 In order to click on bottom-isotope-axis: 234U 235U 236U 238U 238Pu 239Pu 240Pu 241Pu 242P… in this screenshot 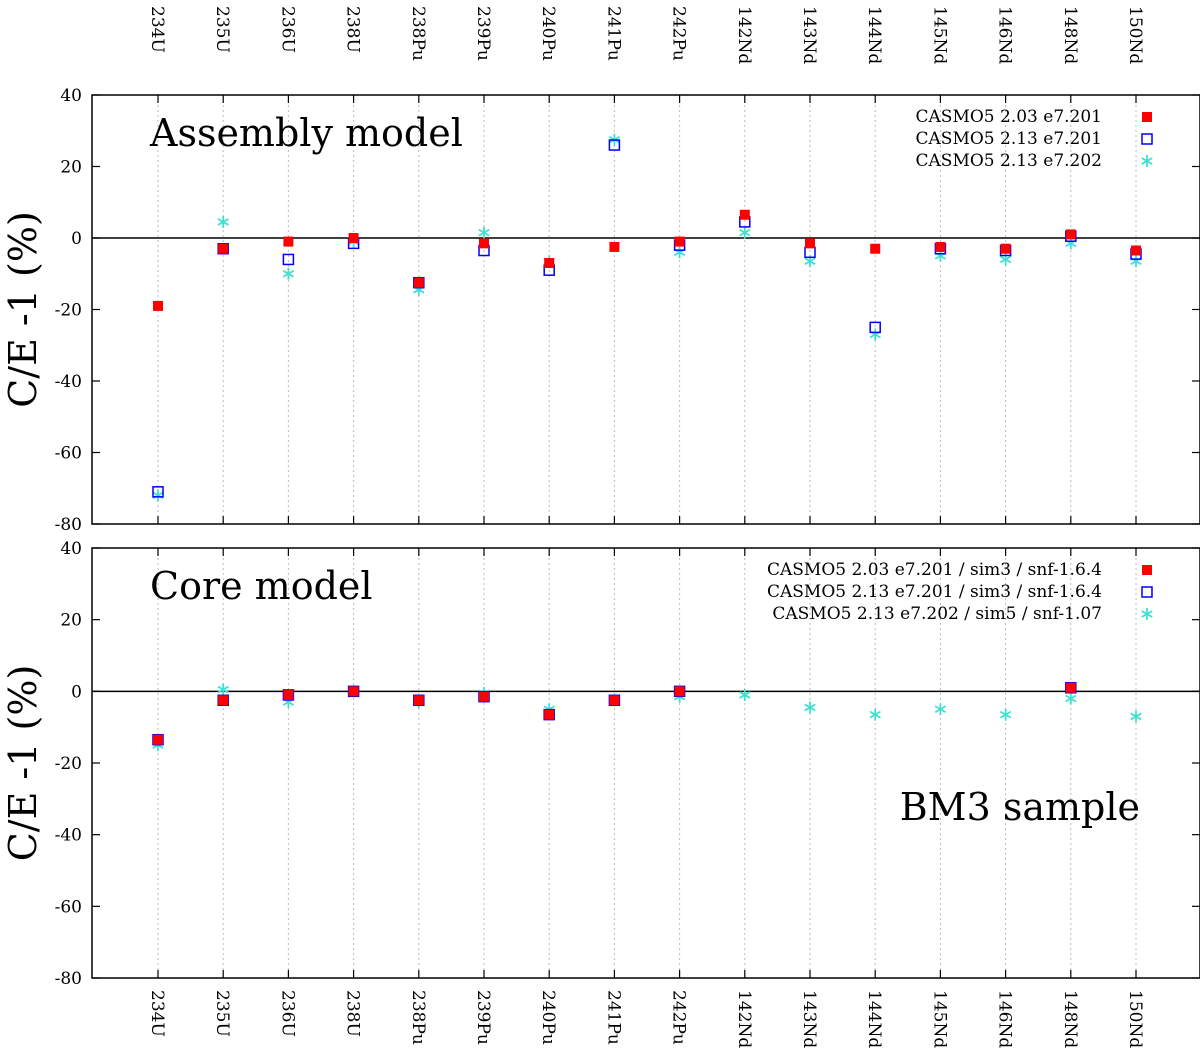, I will do `click(646, 1019)`.